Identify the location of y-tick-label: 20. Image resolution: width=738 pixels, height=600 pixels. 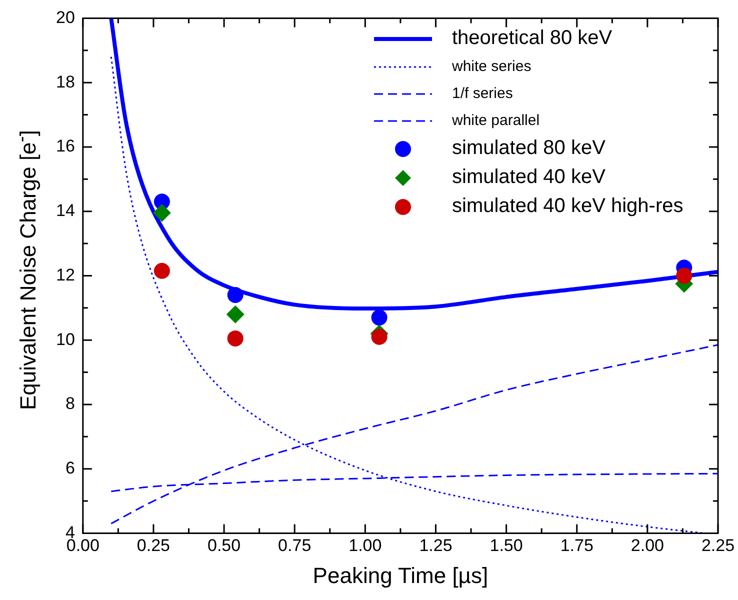
(65, 17).